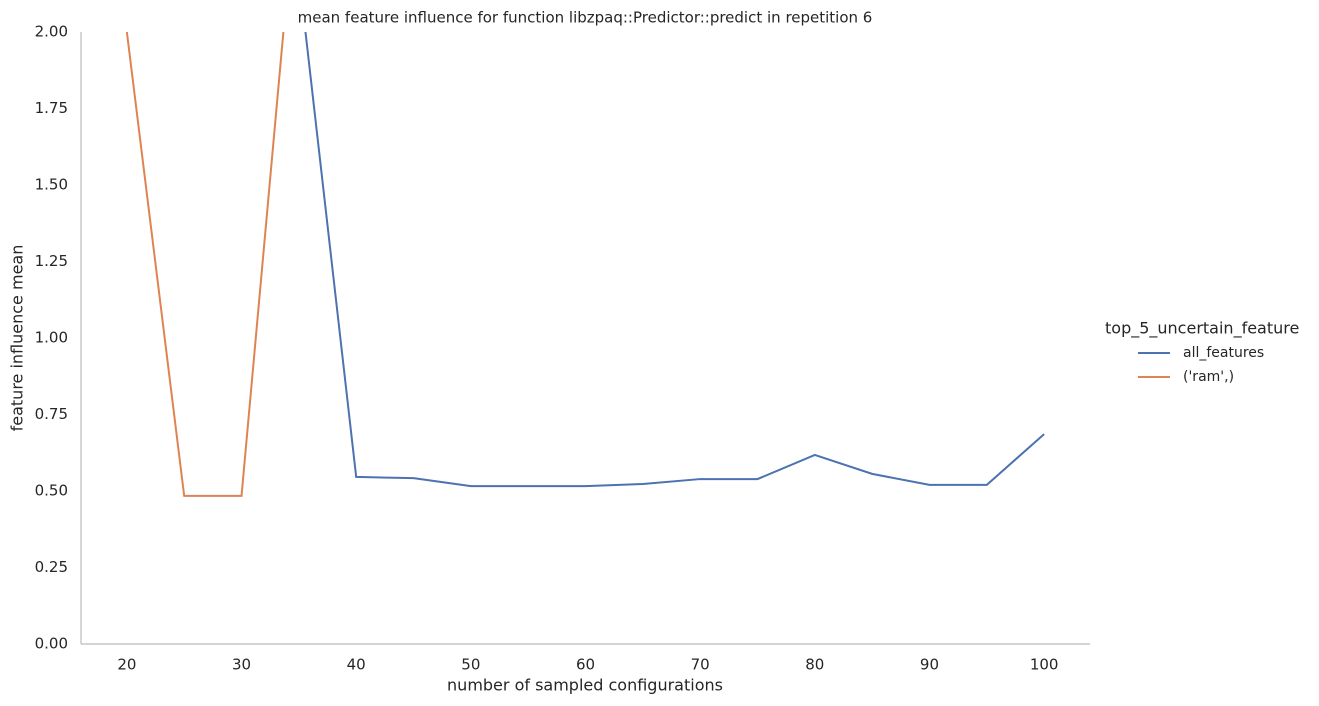 This screenshot has height=706, width=1319. I want to click on x-tick-label: 60, so click(585, 665).